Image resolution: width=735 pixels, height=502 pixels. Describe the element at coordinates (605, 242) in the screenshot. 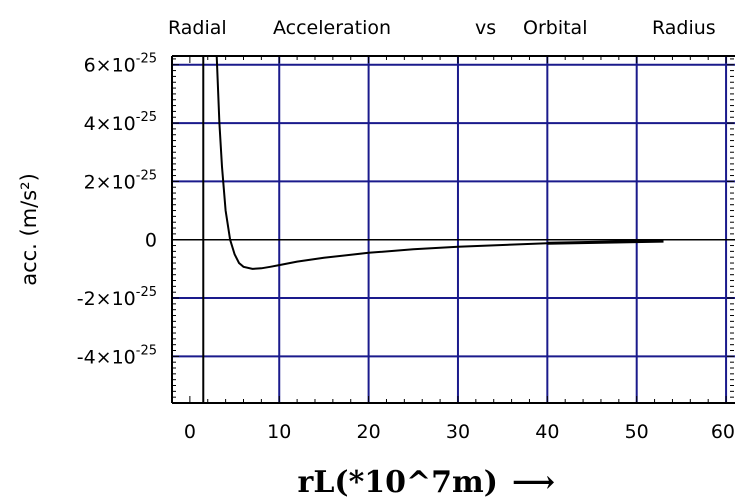

I see `series-line-tail` at that location.